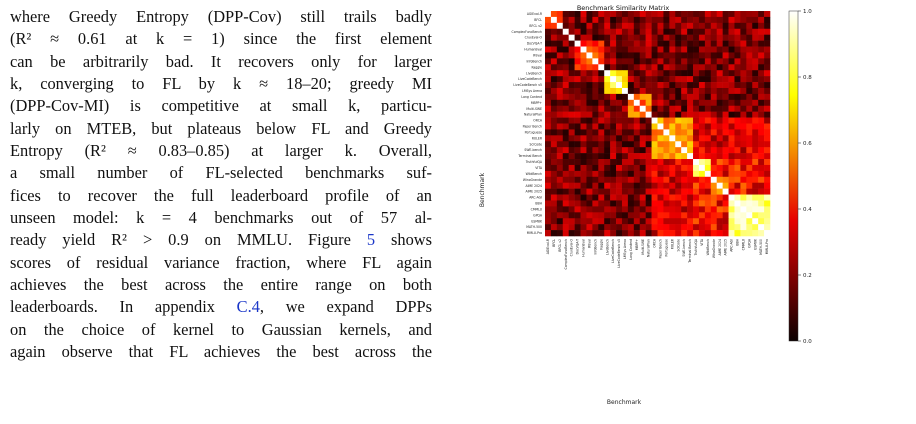  What do you see at coordinates (538, 121) in the screenshot?
I see `y-tick-label: ORCA` at bounding box center [538, 121].